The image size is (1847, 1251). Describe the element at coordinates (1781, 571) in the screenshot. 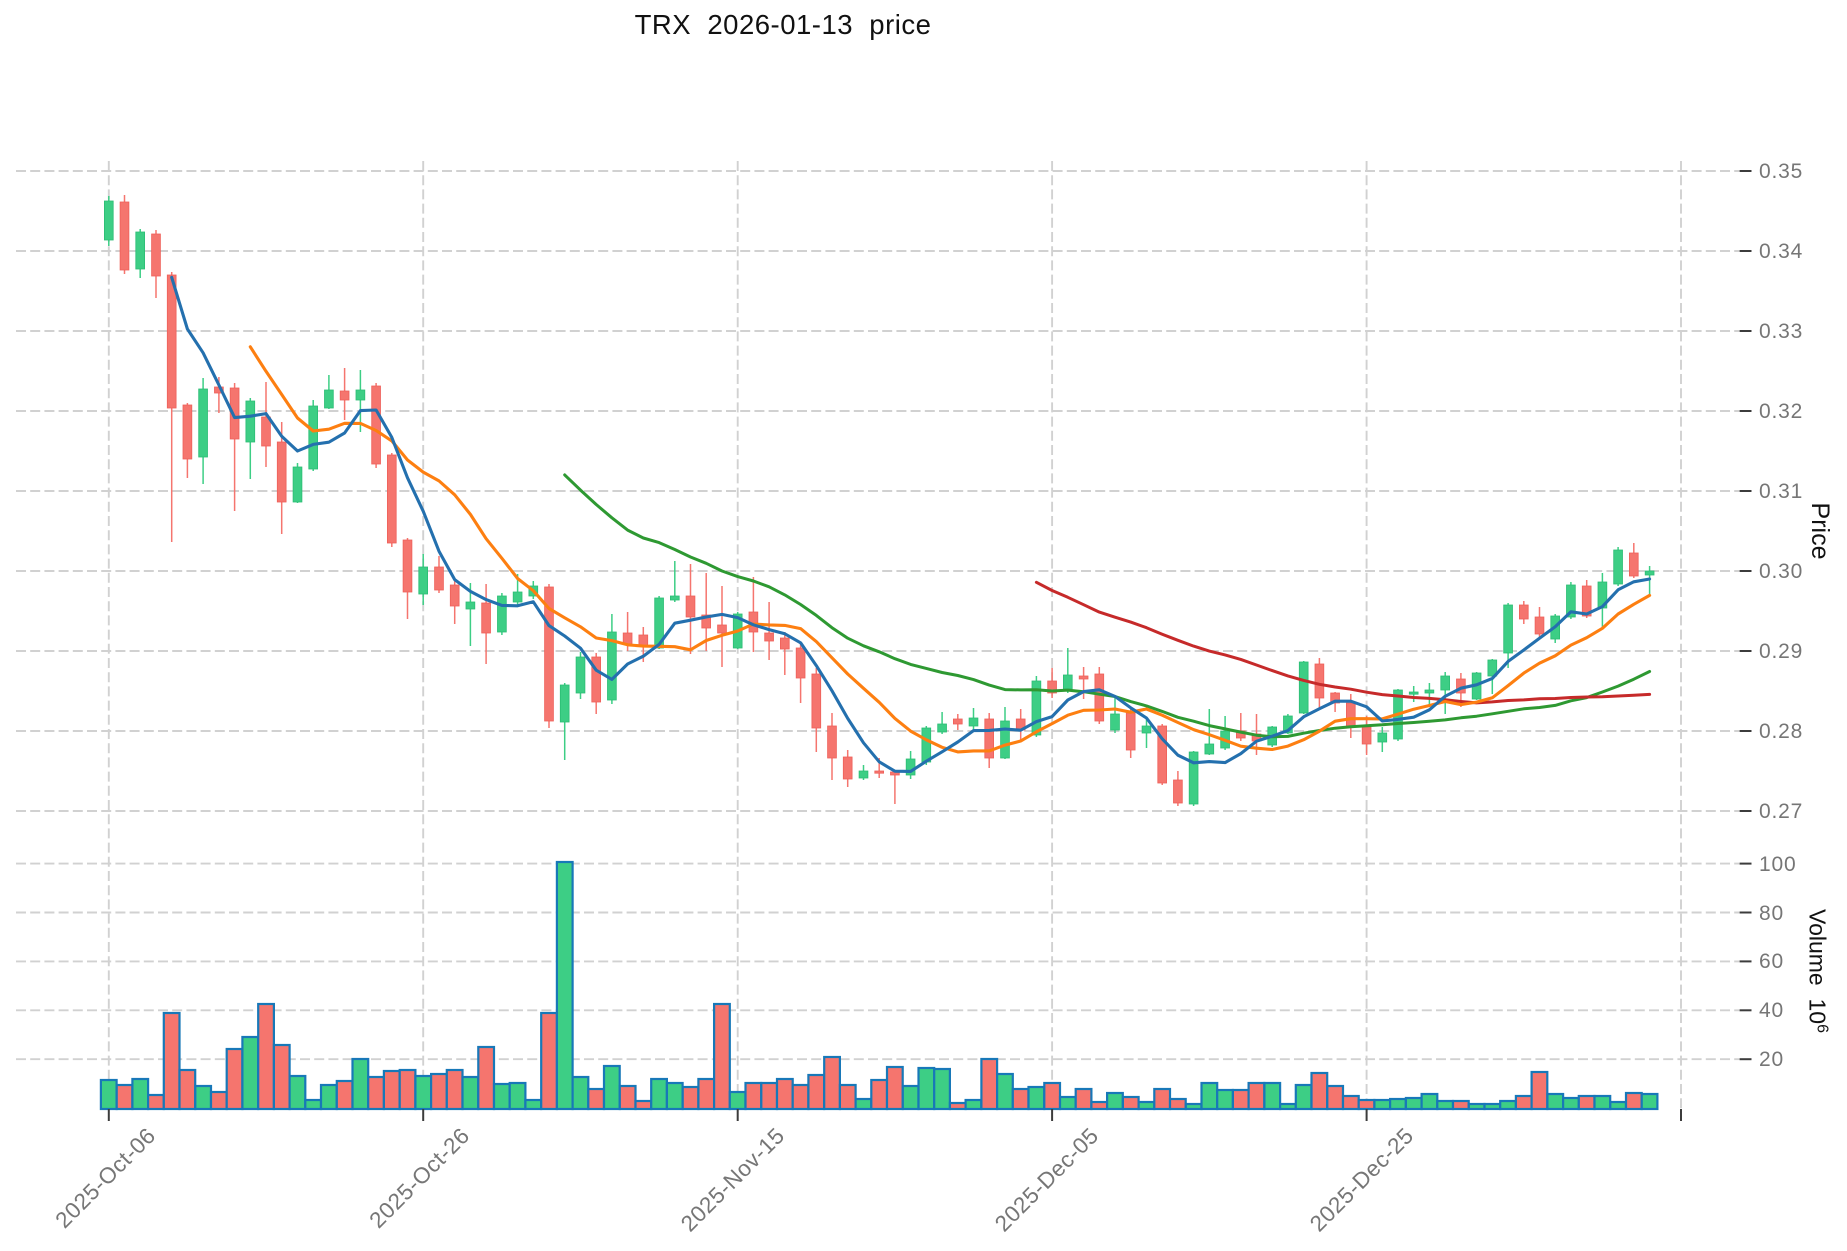

I see `svg-text: 0.30` at that location.